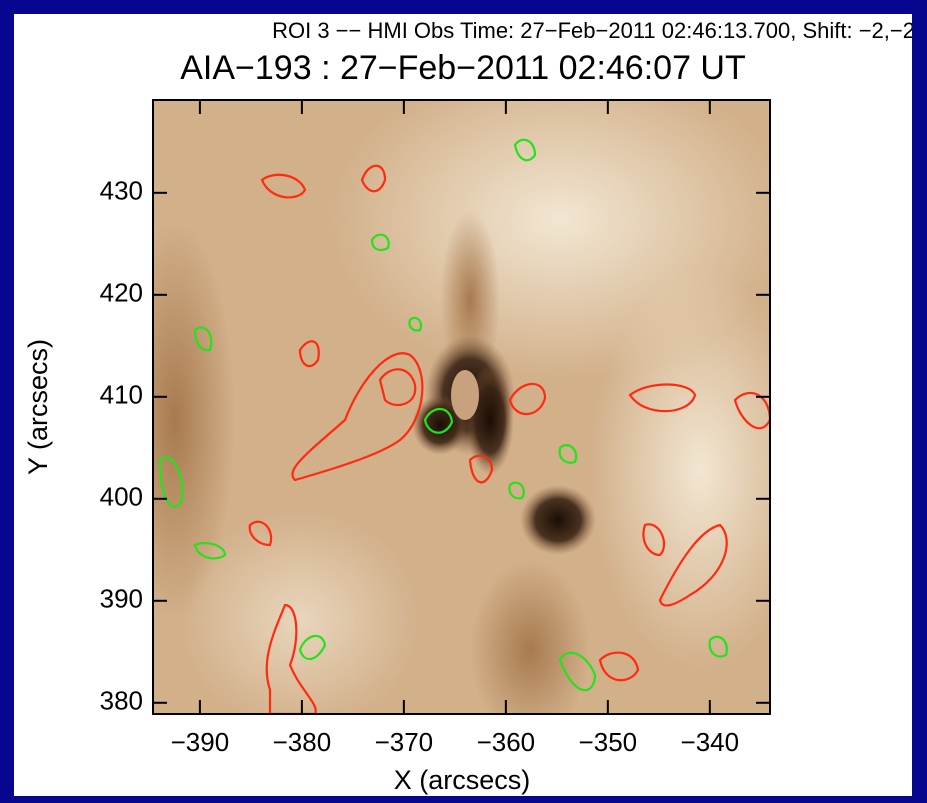 This screenshot has height=803, width=927. I want to click on y-tick-label: 390, so click(121, 599).